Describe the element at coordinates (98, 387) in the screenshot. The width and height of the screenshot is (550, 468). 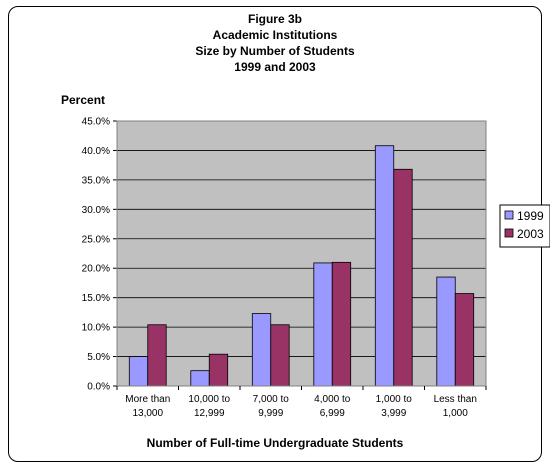
I see `y-tick-label: 0.0%` at that location.